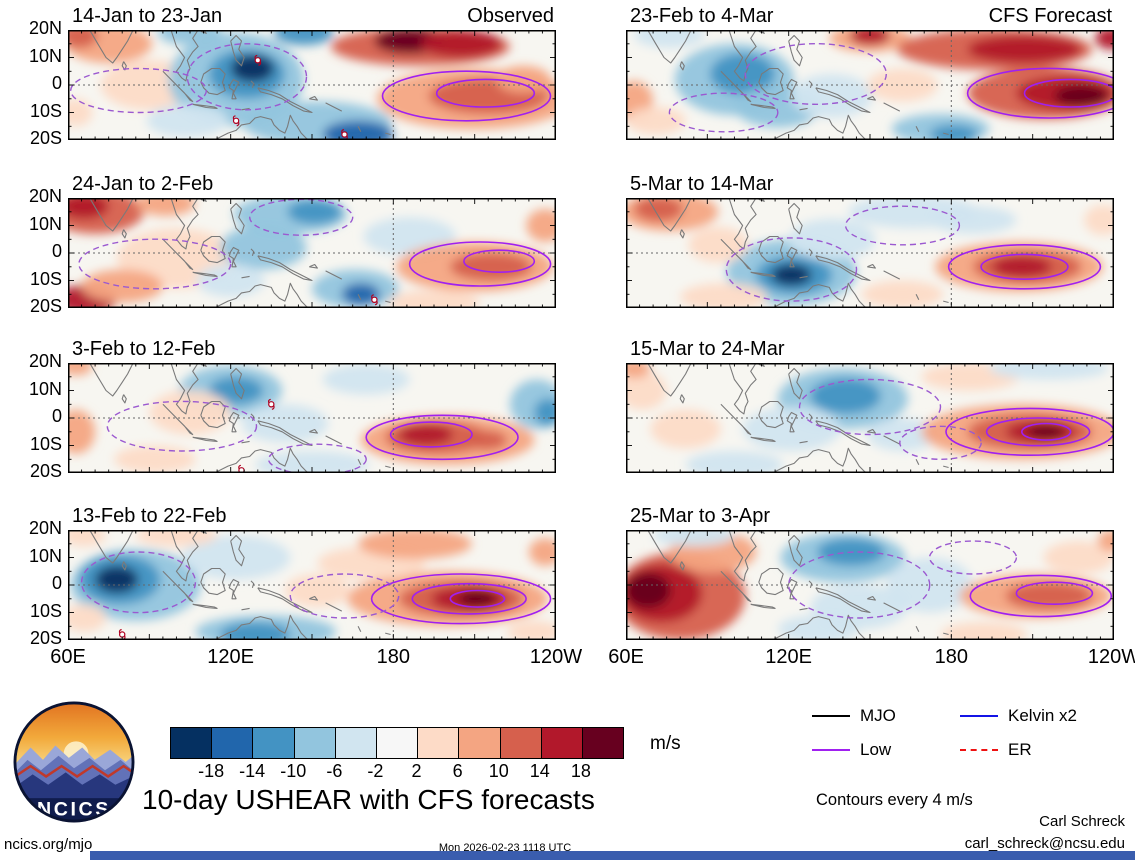 The width and height of the screenshot is (1135, 860). Describe the element at coordinates (1082, 821) in the screenshot. I see `credit-name: Carl Schreck` at that location.